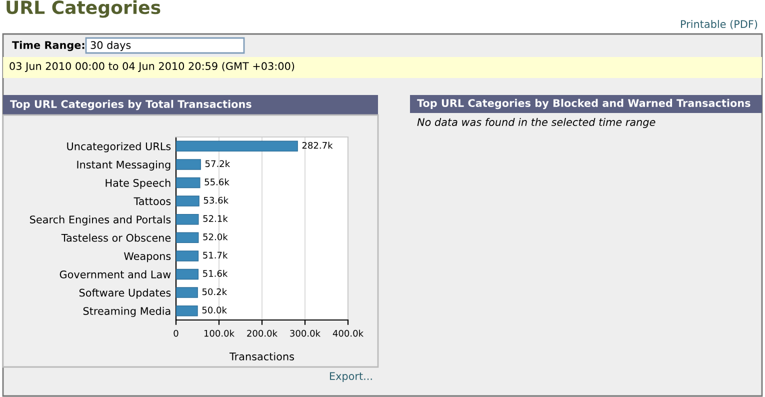 The image size is (765, 397). What do you see at coordinates (219, 333) in the screenshot?
I see `x-tick-label: 100.0k` at bounding box center [219, 333].